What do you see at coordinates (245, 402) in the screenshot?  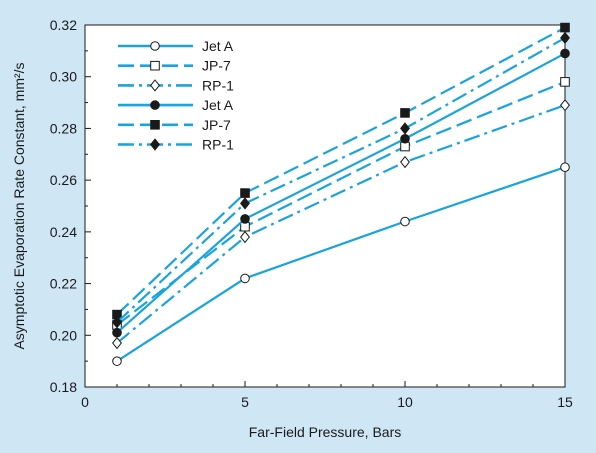 I see `x-tick-label: 5` at bounding box center [245, 402].